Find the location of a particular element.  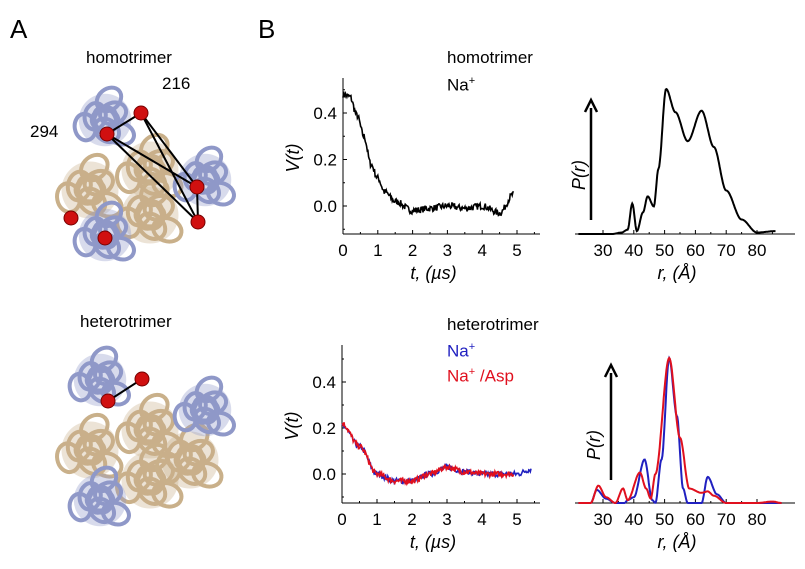

top-condition: Na+ is located at coordinates (461, 85).